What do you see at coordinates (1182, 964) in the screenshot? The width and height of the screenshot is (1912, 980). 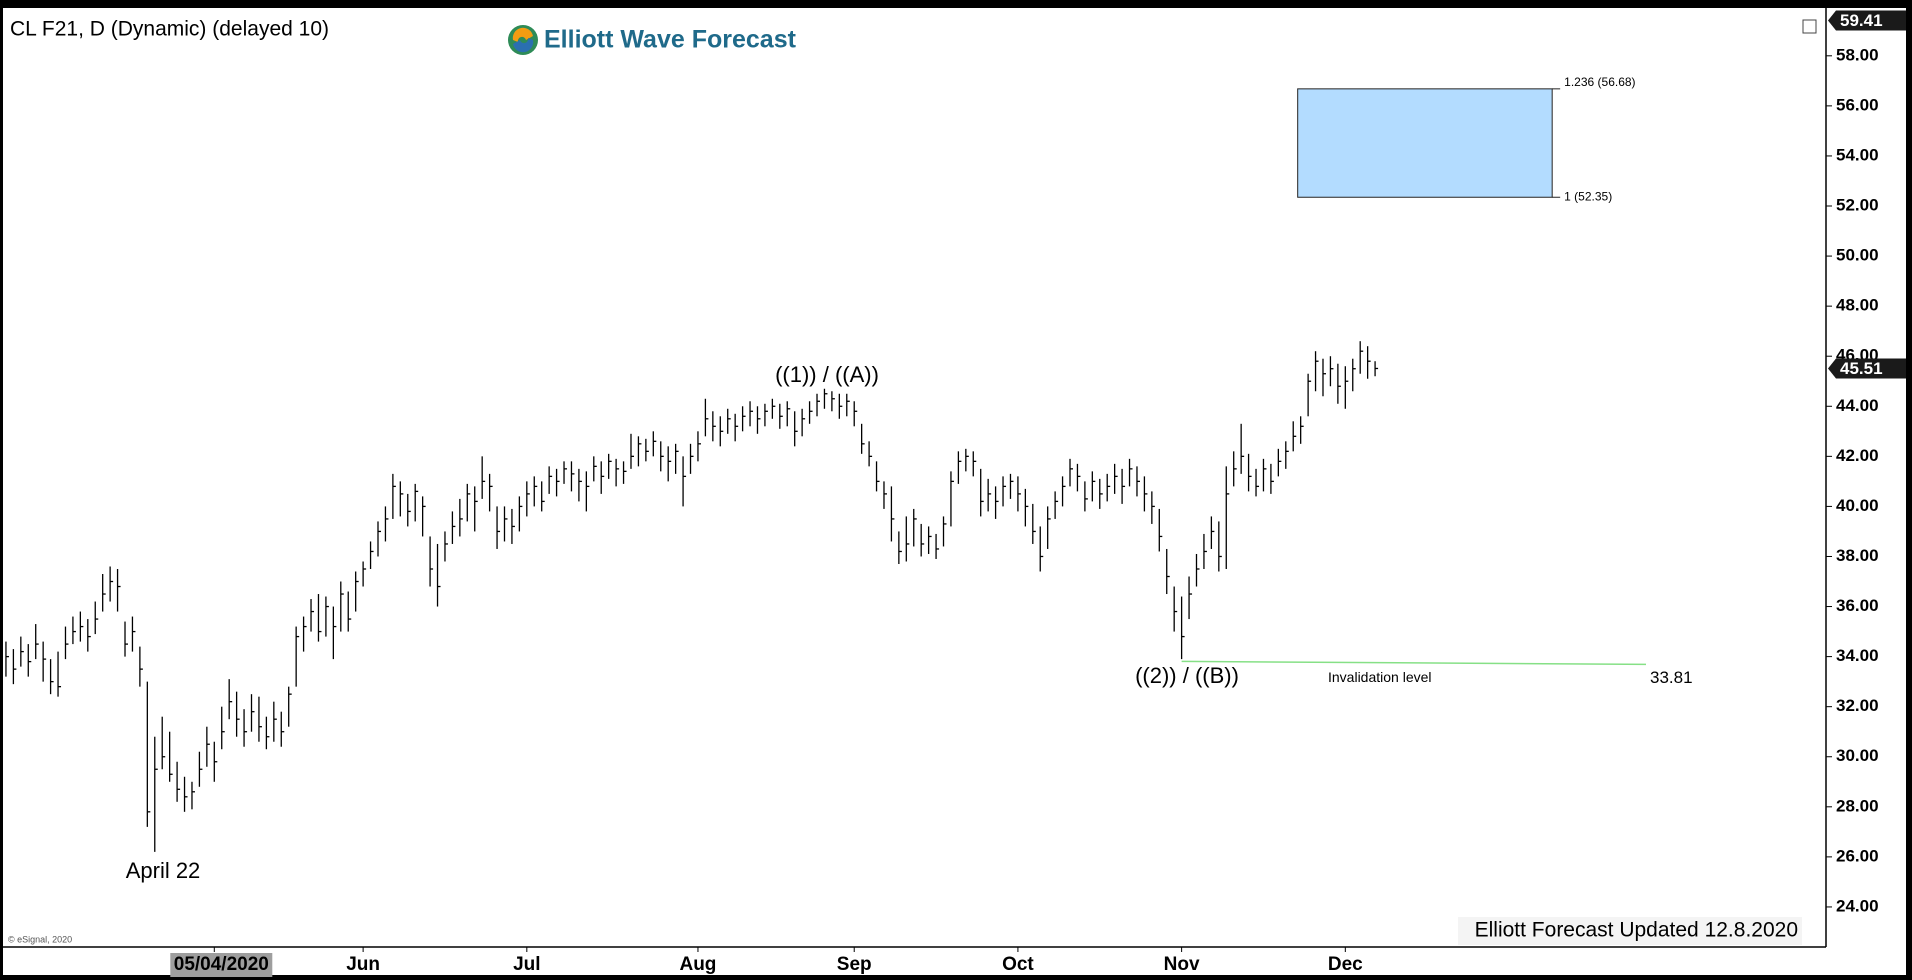 I see `x-tick-label: Nov` at bounding box center [1182, 964].